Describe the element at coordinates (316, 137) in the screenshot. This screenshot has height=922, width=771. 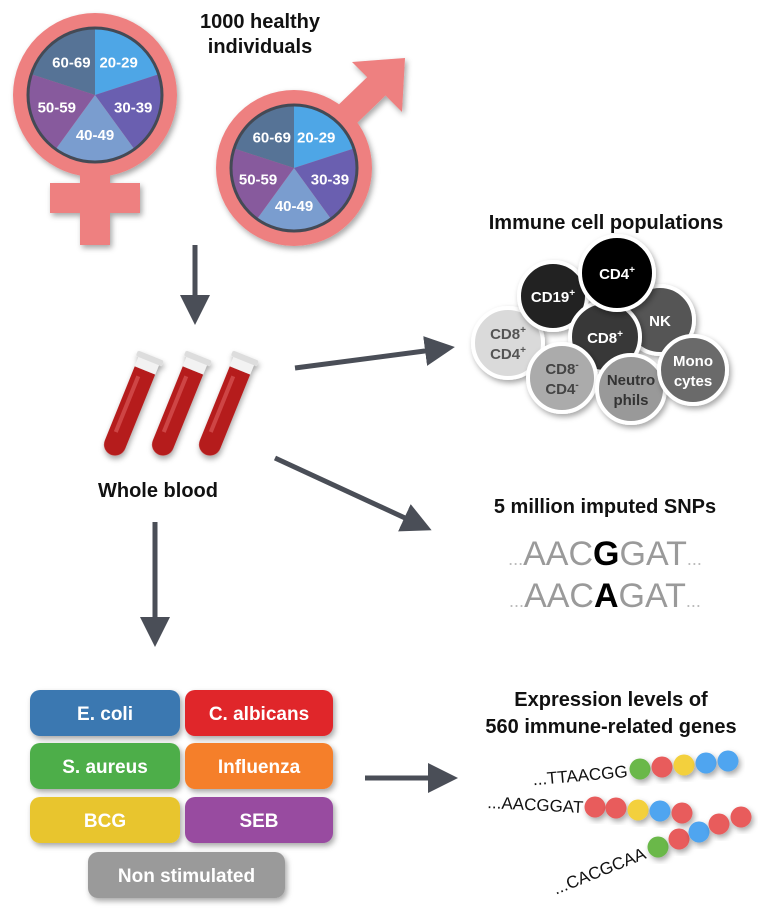
I see `pie-label: 20-29` at that location.